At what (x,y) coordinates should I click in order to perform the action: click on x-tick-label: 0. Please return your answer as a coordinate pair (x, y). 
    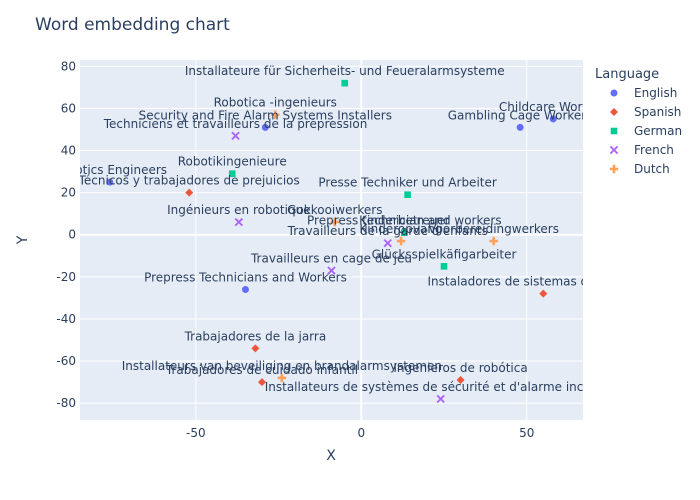
    Looking at the image, I should click on (361, 433).